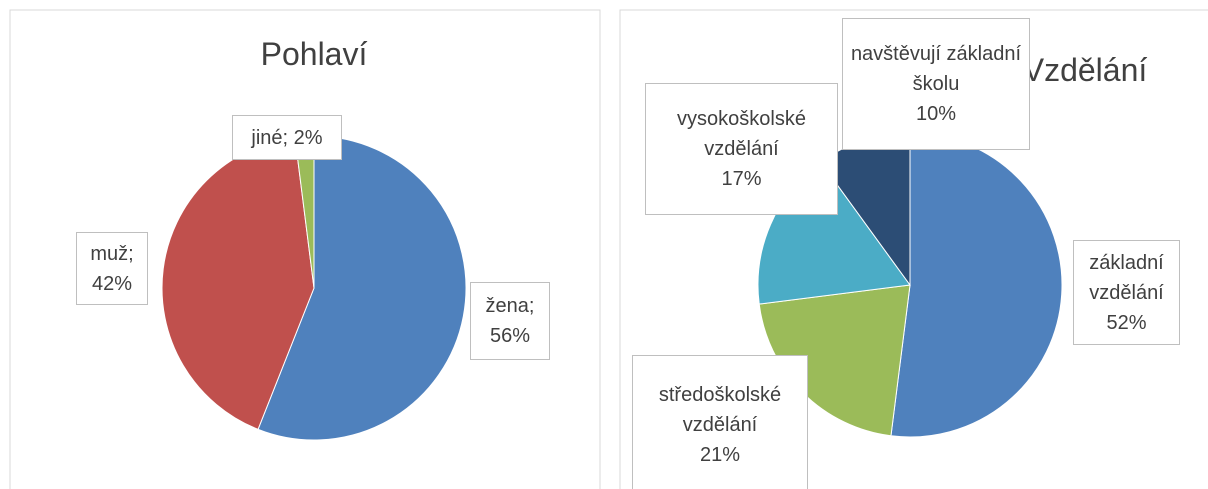  What do you see at coordinates (1126, 322) in the screenshot?
I see `label-value: 52%` at bounding box center [1126, 322].